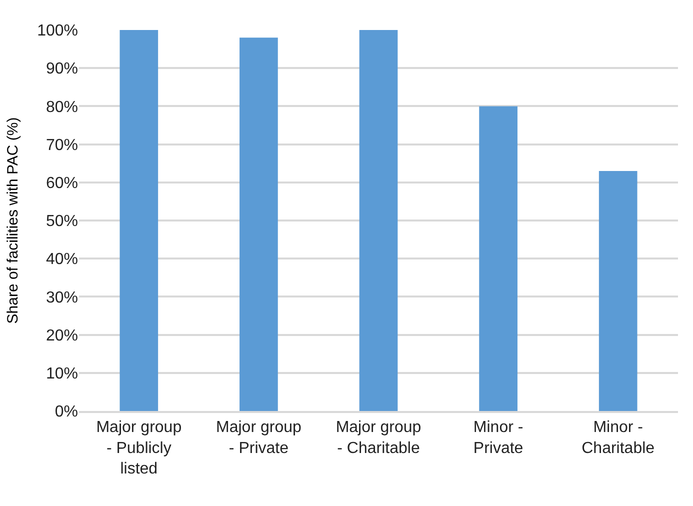 The width and height of the screenshot is (693, 506). Describe the element at coordinates (62, 69) in the screenshot. I see `y-tick-label: 90%` at that location.